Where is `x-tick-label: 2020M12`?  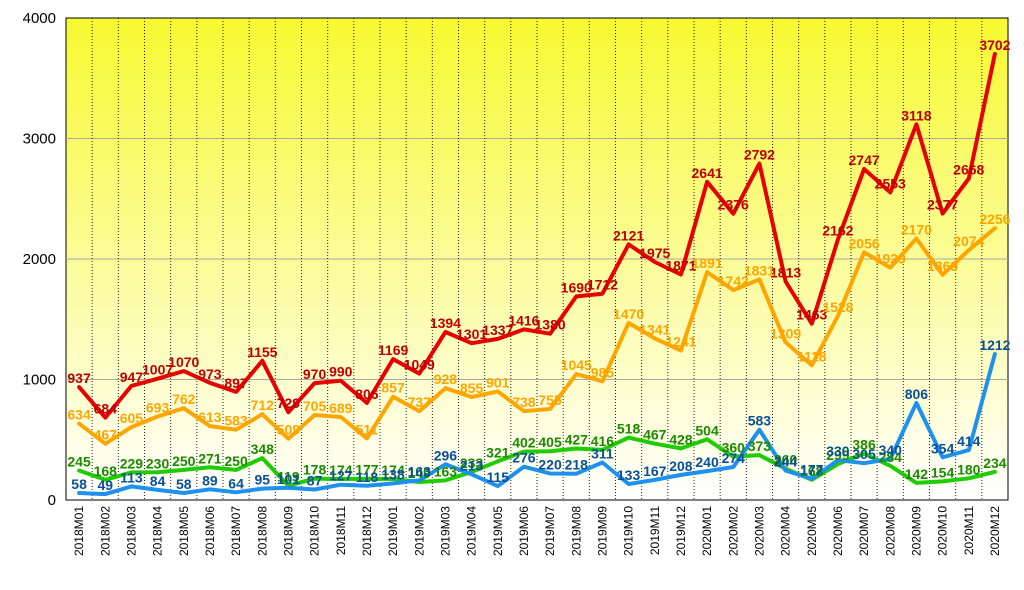 x-tick-label: 2020M12 is located at coordinates (995, 531).